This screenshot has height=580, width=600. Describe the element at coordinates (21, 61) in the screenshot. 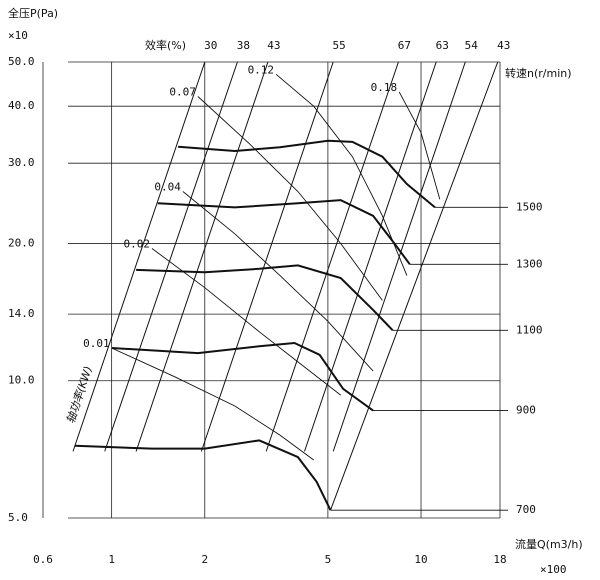

I see `y-tick-label: 50.0` at that location.